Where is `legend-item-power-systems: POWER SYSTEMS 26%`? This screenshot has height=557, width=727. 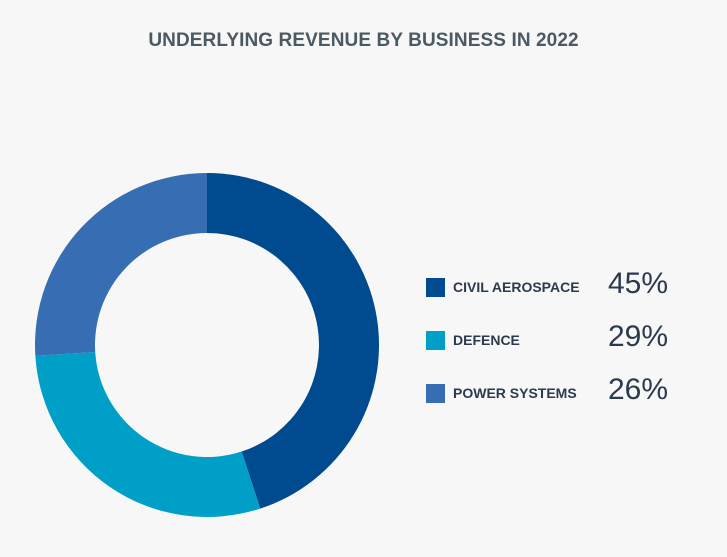 legend-item-power-systems: POWER SYSTEMS 26% is located at coordinates (556, 393).